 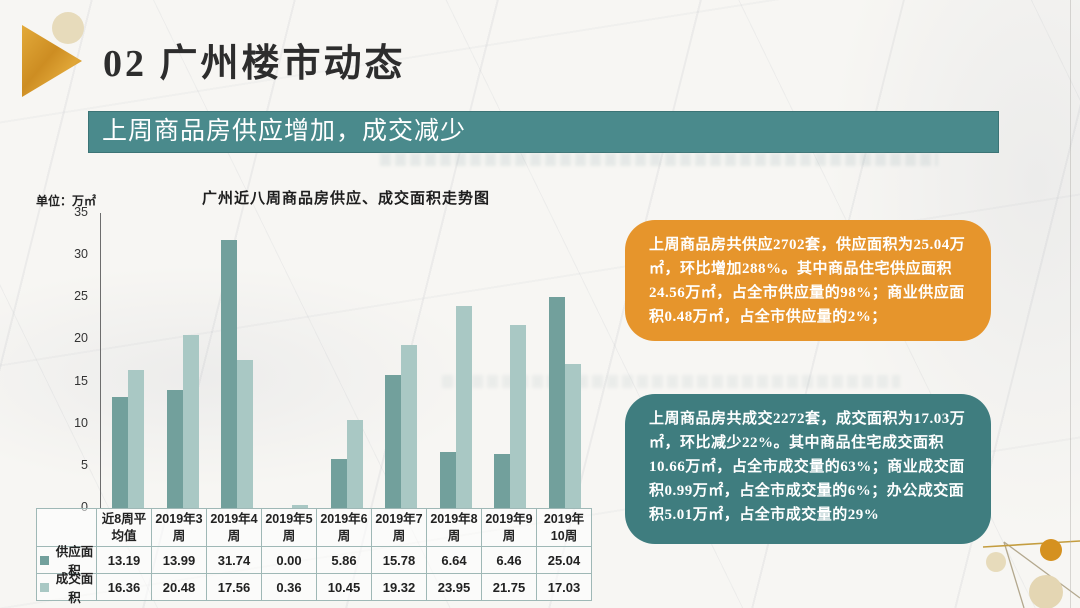 I want to click on y-tick-label: 20, so click(x=81, y=338).